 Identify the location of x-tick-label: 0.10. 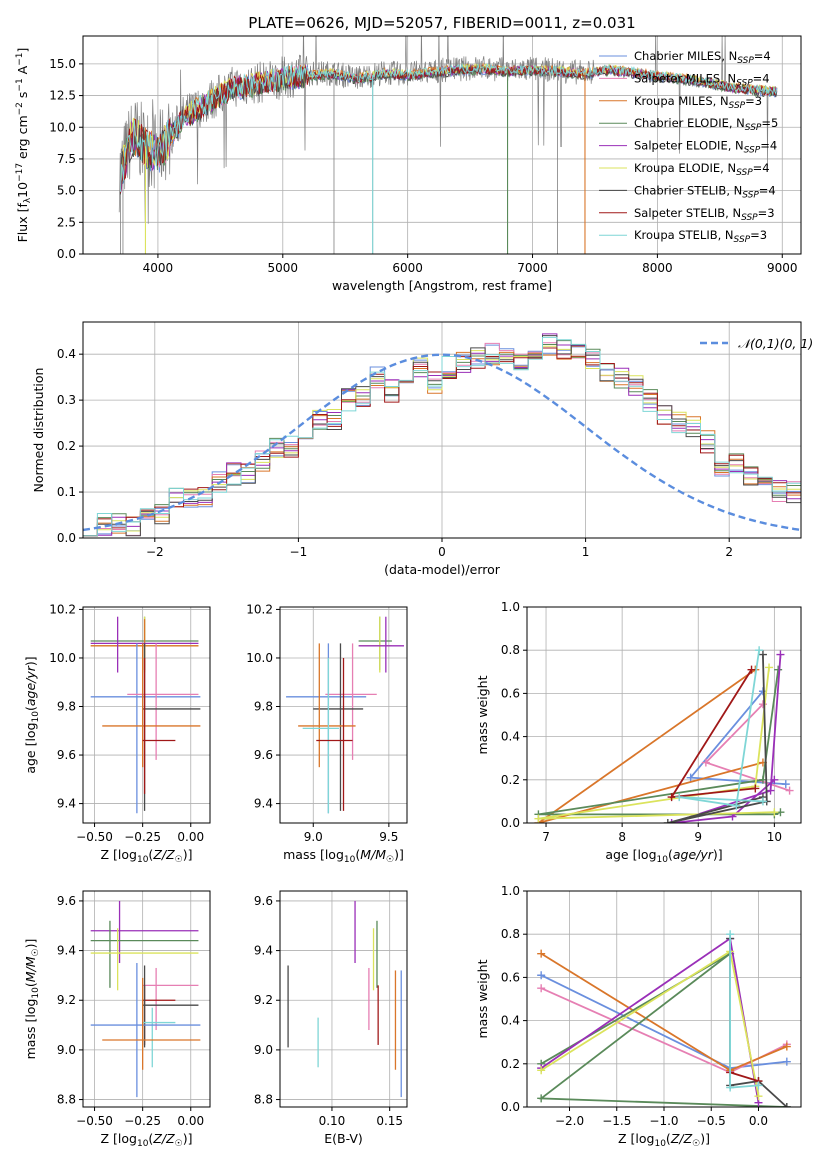
(332, 1121).